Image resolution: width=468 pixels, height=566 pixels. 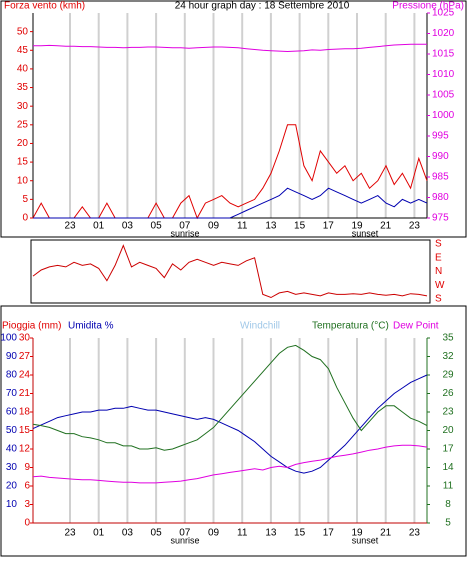 I want to click on panel-frame, so click(x=230, y=271).